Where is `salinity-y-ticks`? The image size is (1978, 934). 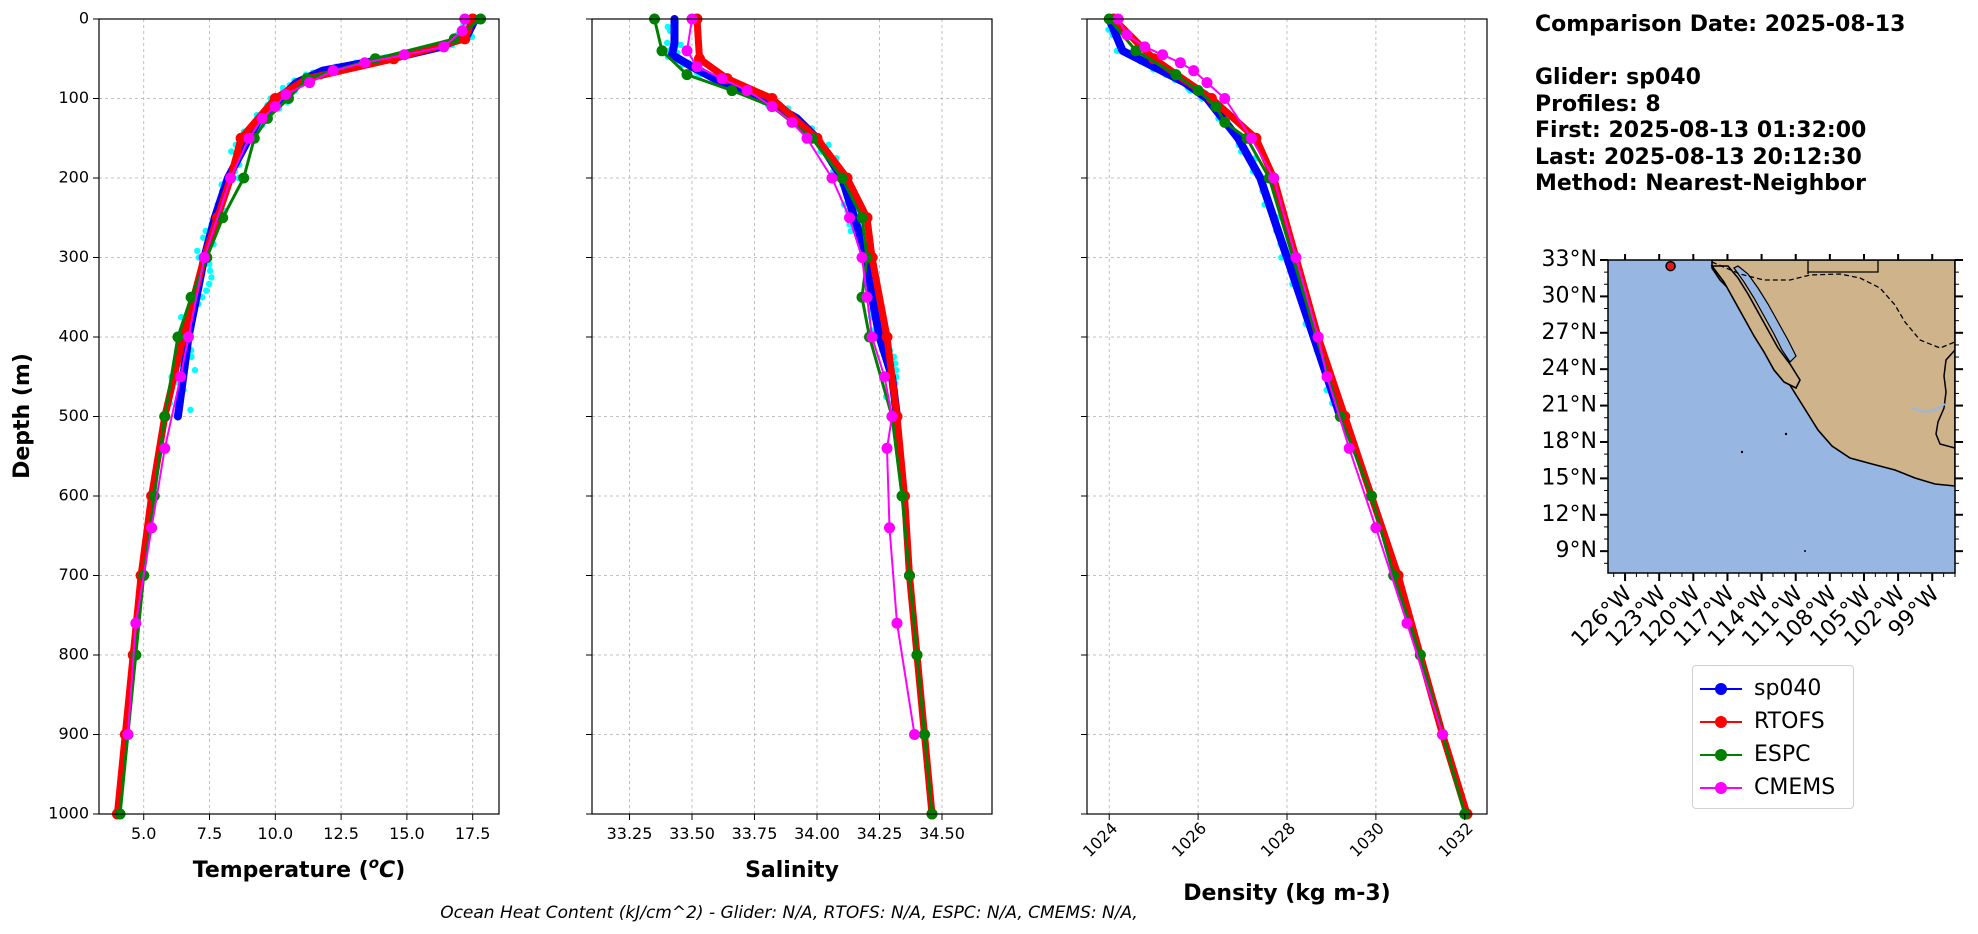 salinity-y-ticks is located at coordinates (589, 416).